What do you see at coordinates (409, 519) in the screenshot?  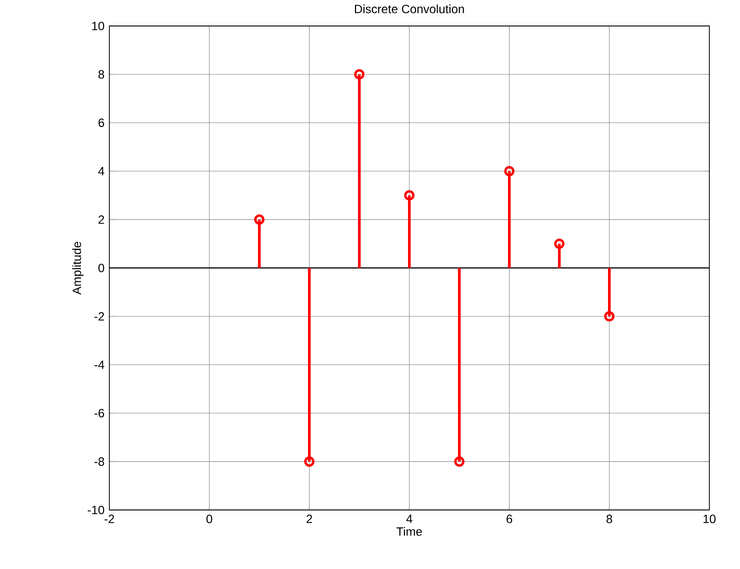 I see `x-tick-label: 4` at bounding box center [409, 519].